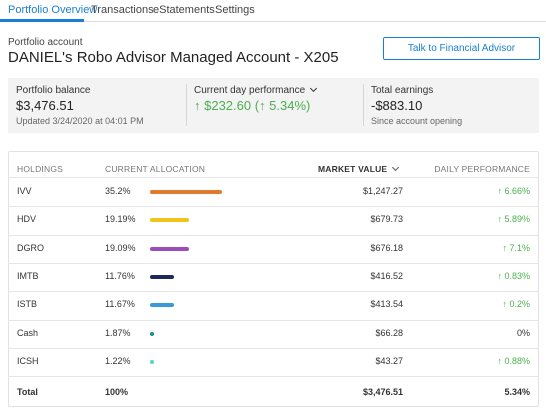 The width and height of the screenshot is (546, 419). Describe the element at coordinates (382, 191) in the screenshot. I see `market-value: $1,247.27` at that location.